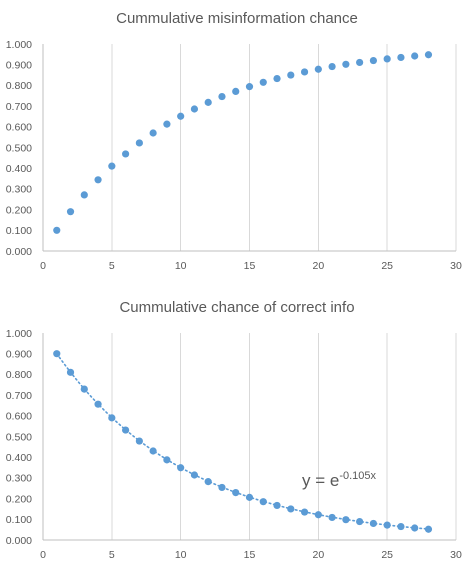 This screenshot has width=470, height=570. Describe the element at coordinates (318, 555) in the screenshot. I see `x-tick-label: 20` at that location.